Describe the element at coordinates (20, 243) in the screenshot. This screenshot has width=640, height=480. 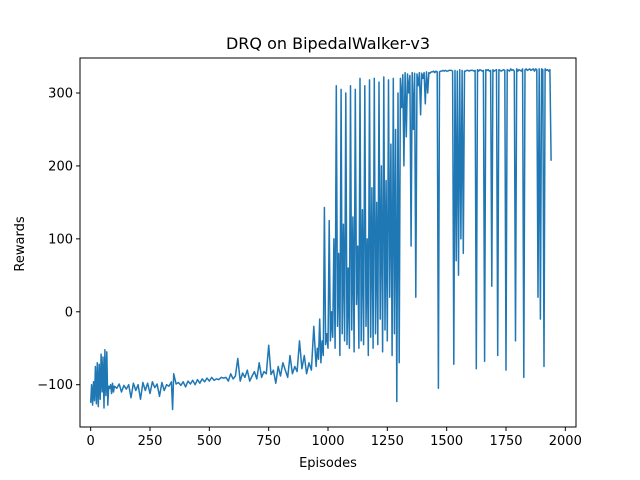
I see `y-axis-label: Rewards` at that location.